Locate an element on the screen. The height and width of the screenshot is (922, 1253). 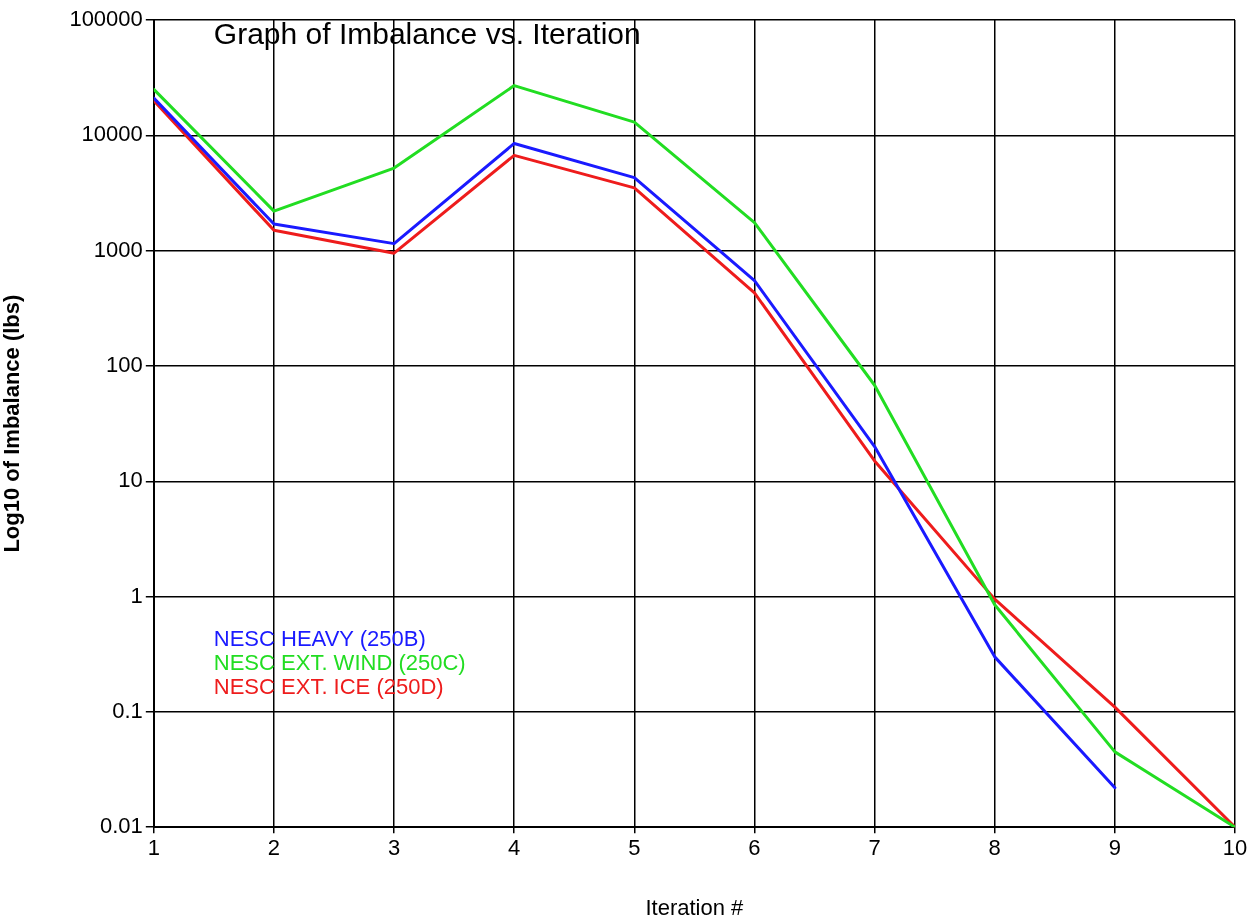
x-tick-label: 1 is located at coordinates (153, 848).